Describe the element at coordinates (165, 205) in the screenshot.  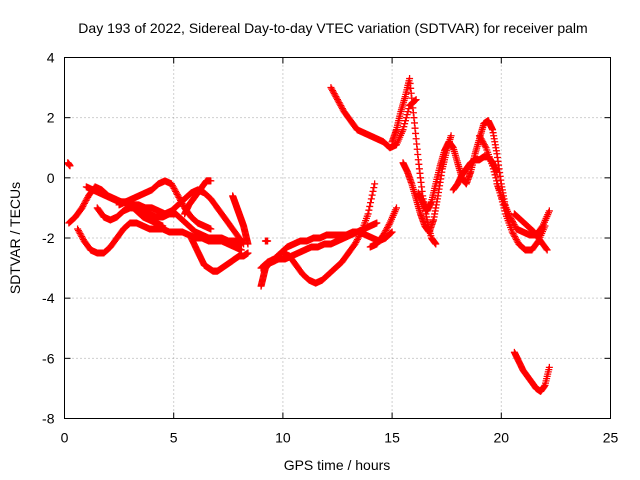
I see `series-pass-f` at that location.